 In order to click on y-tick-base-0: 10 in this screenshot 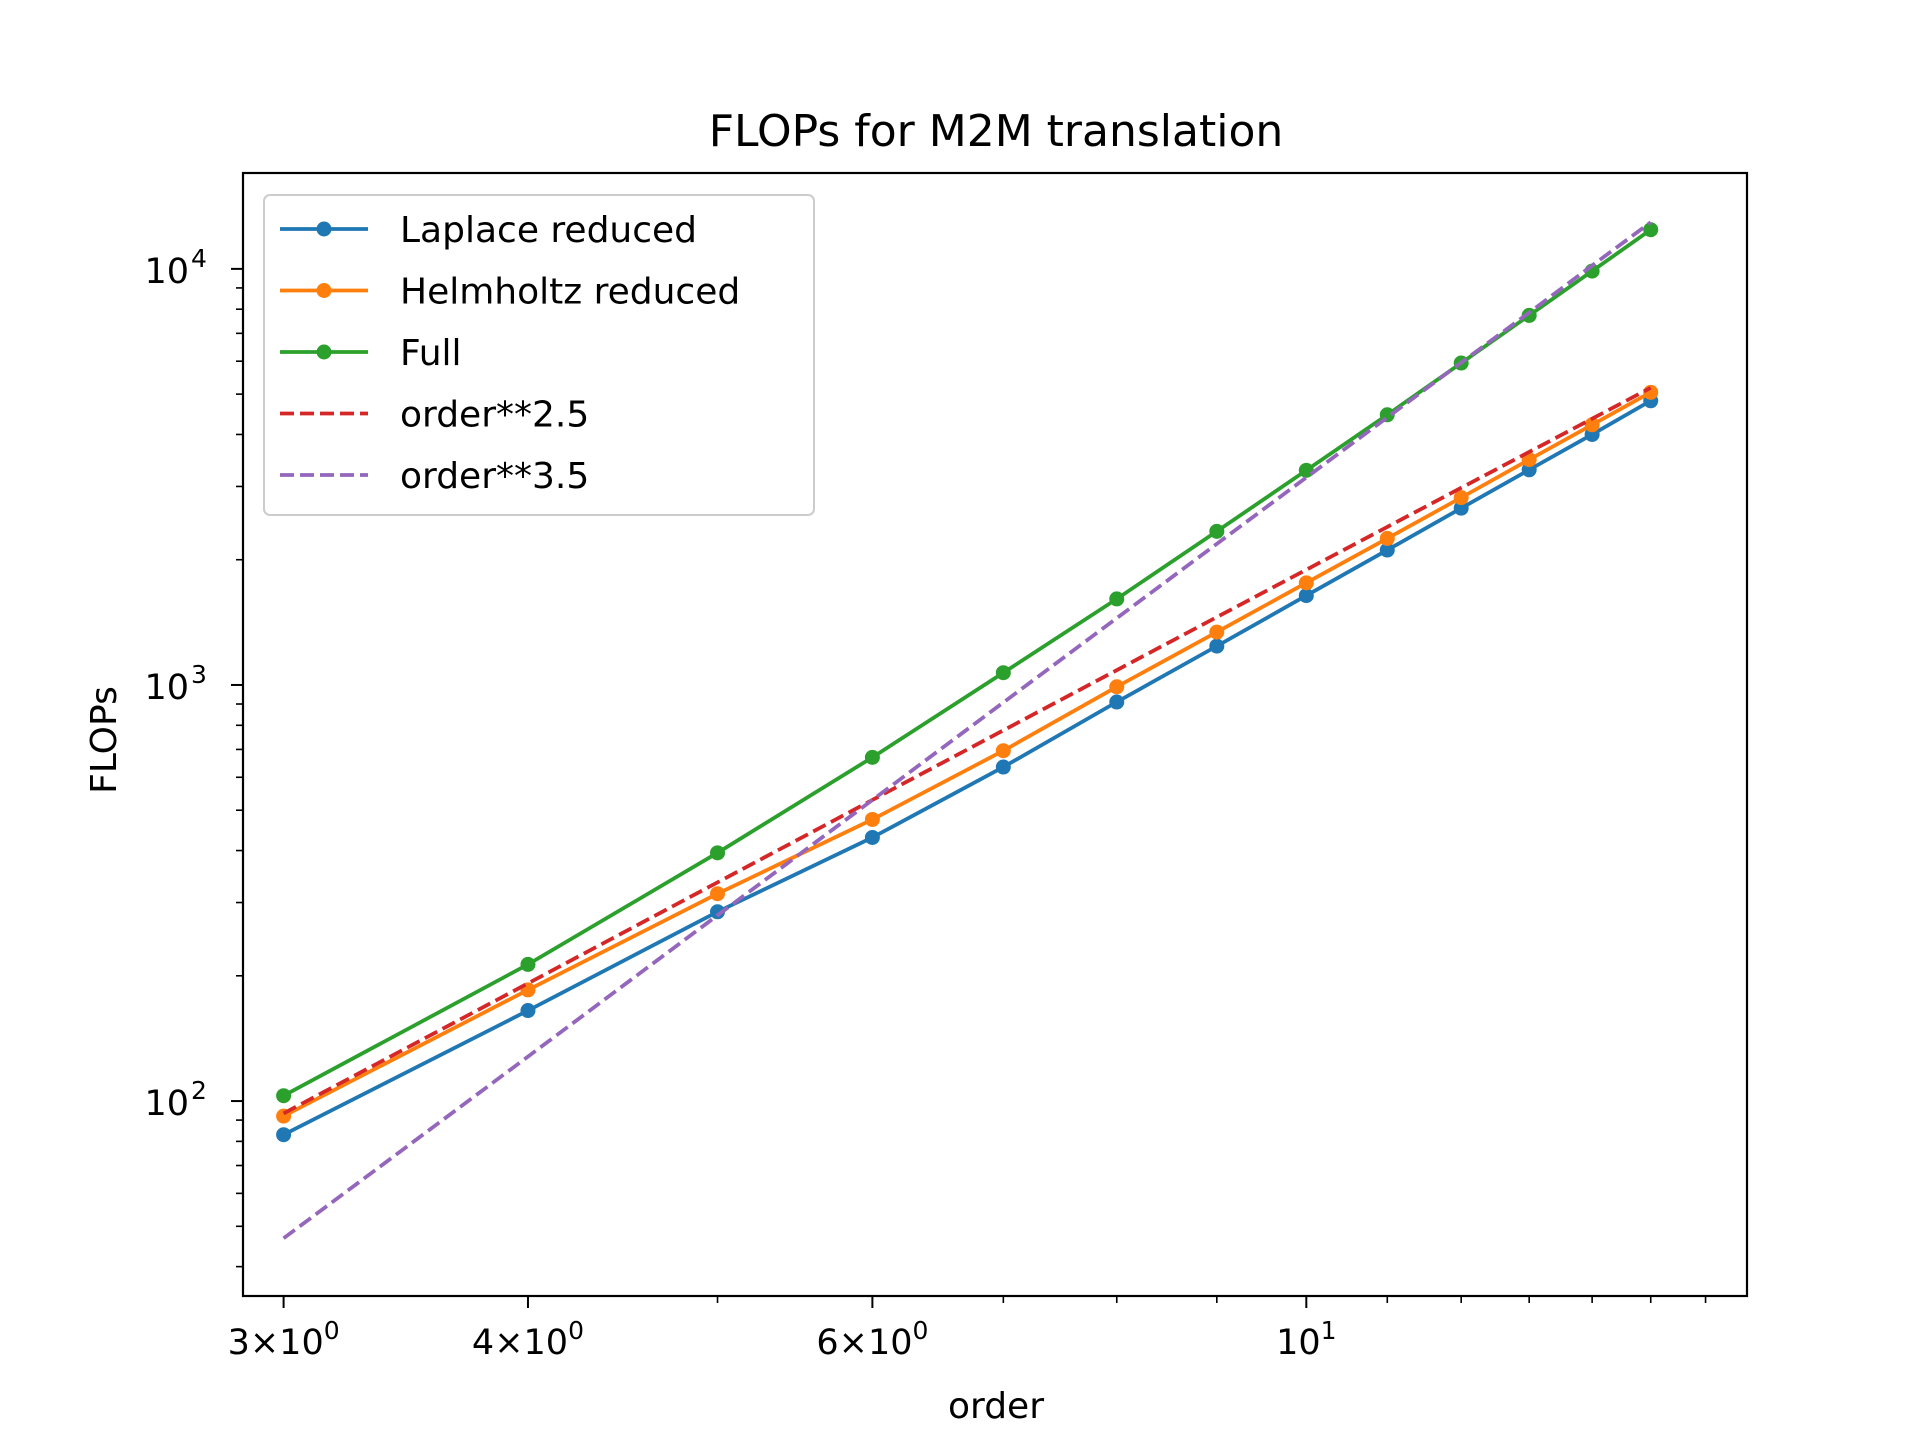, I will do `click(166, 1104)`.